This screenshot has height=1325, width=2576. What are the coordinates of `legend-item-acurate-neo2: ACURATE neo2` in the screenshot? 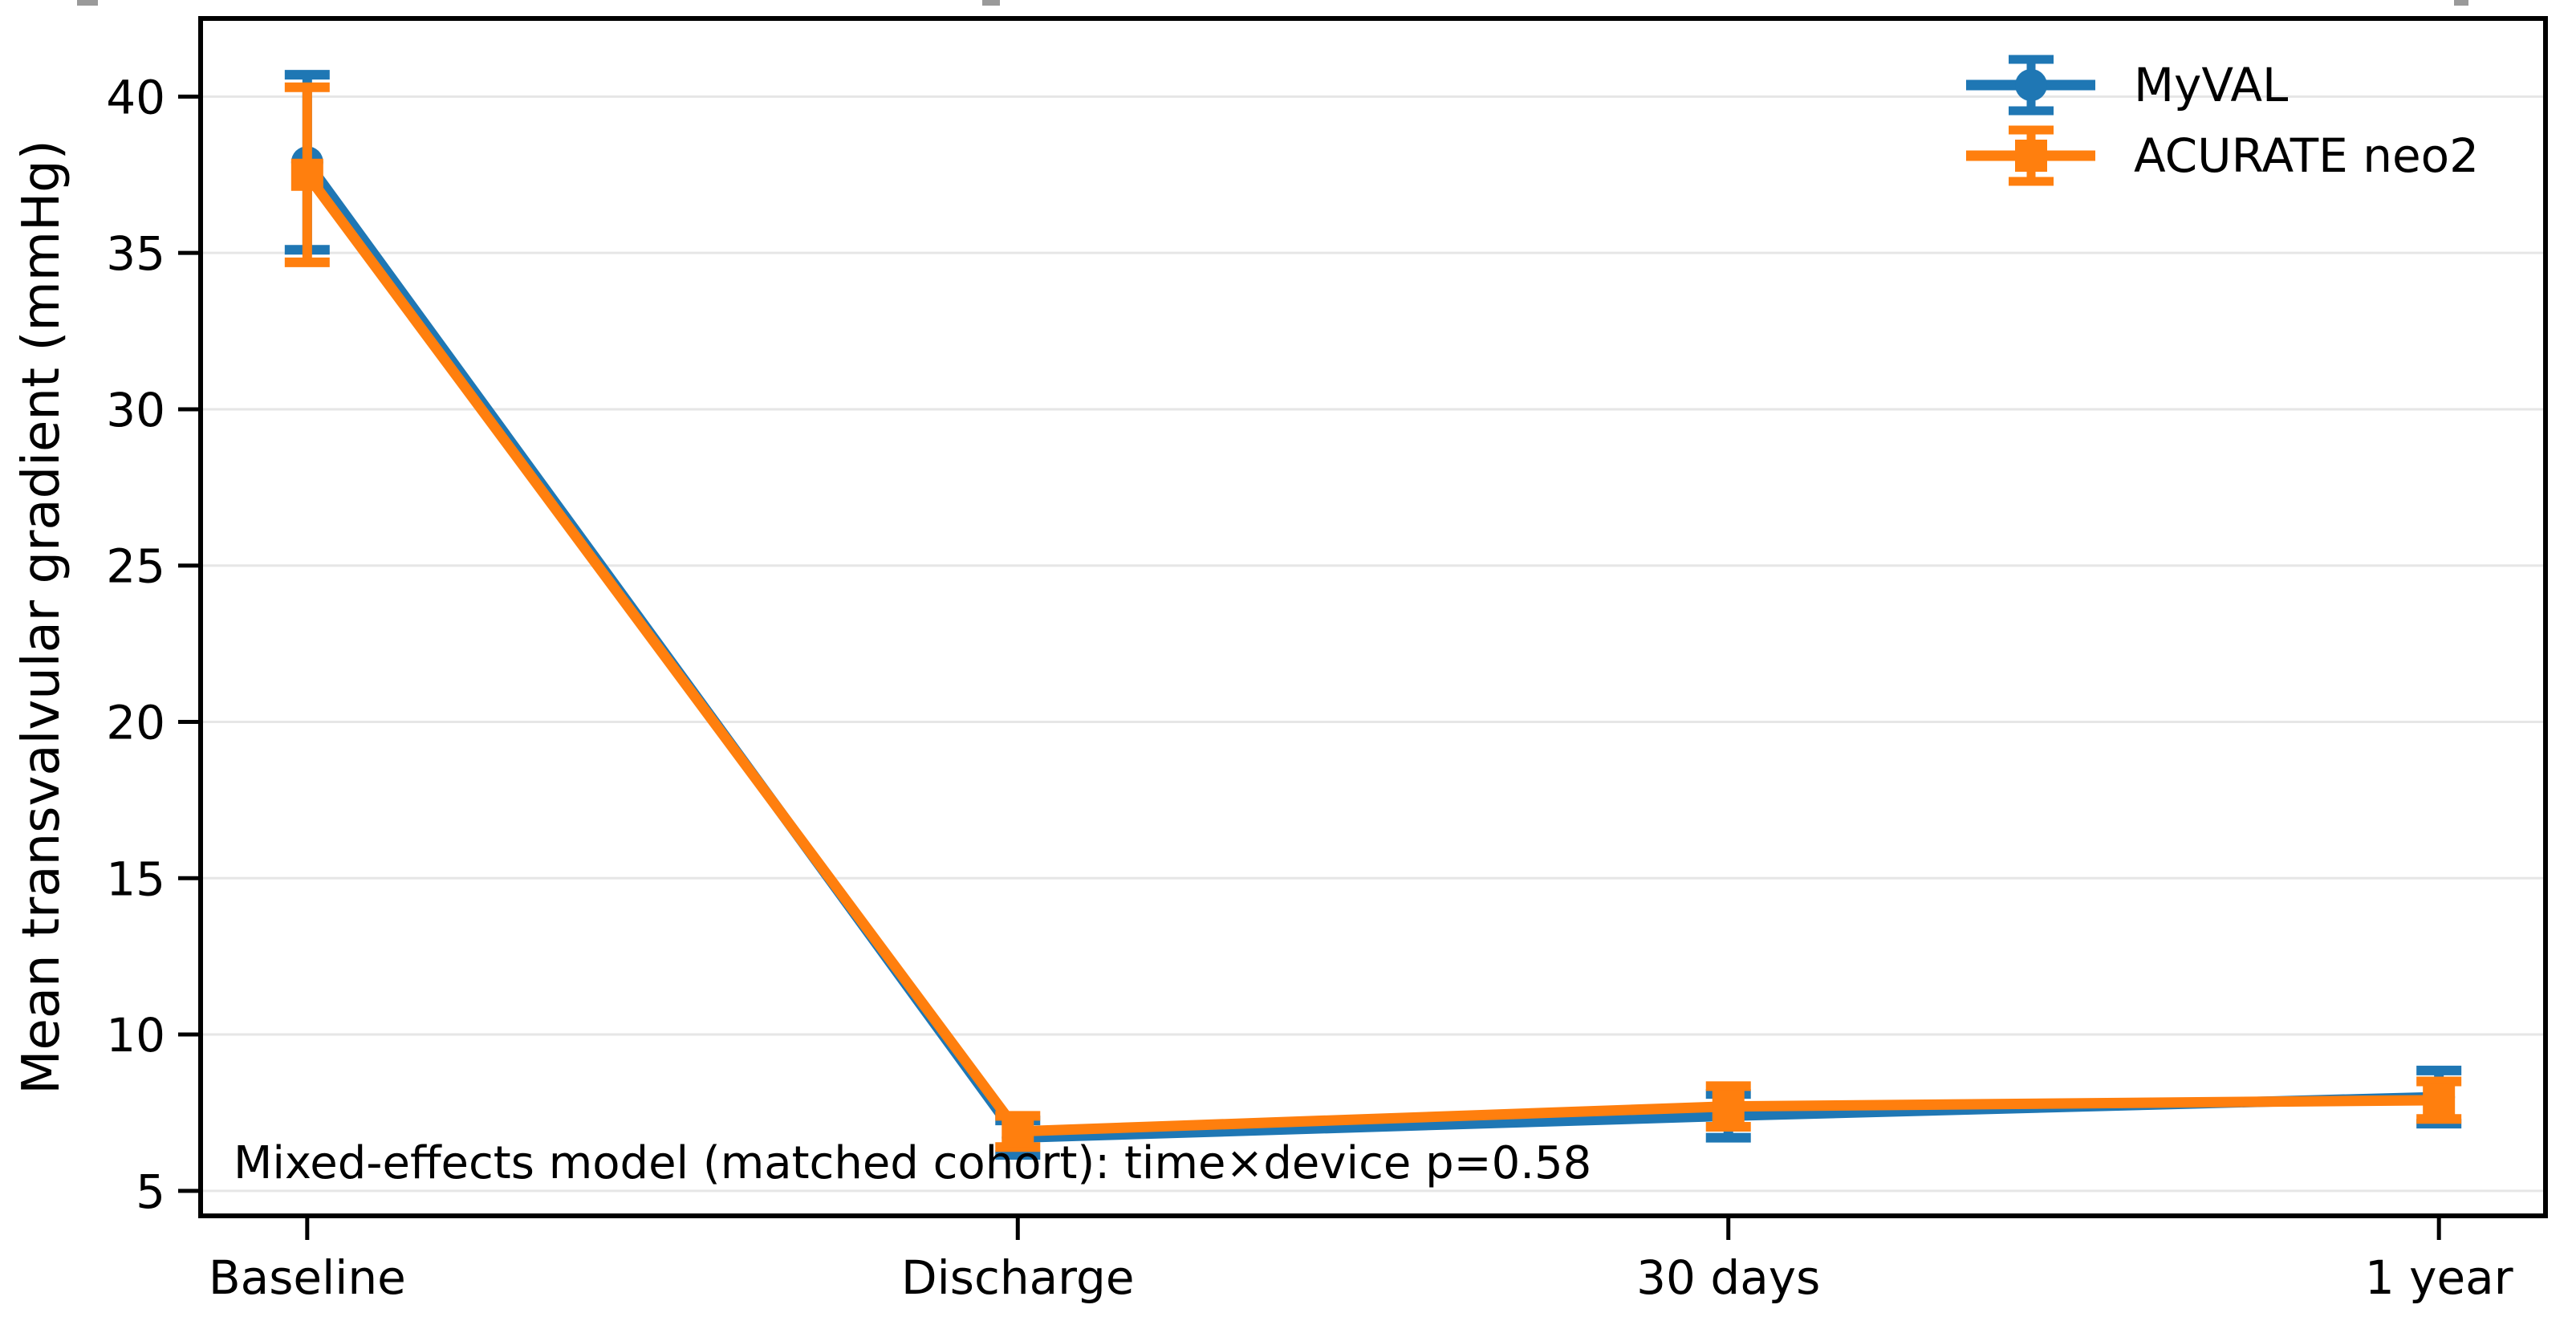 It's located at (2222, 156).